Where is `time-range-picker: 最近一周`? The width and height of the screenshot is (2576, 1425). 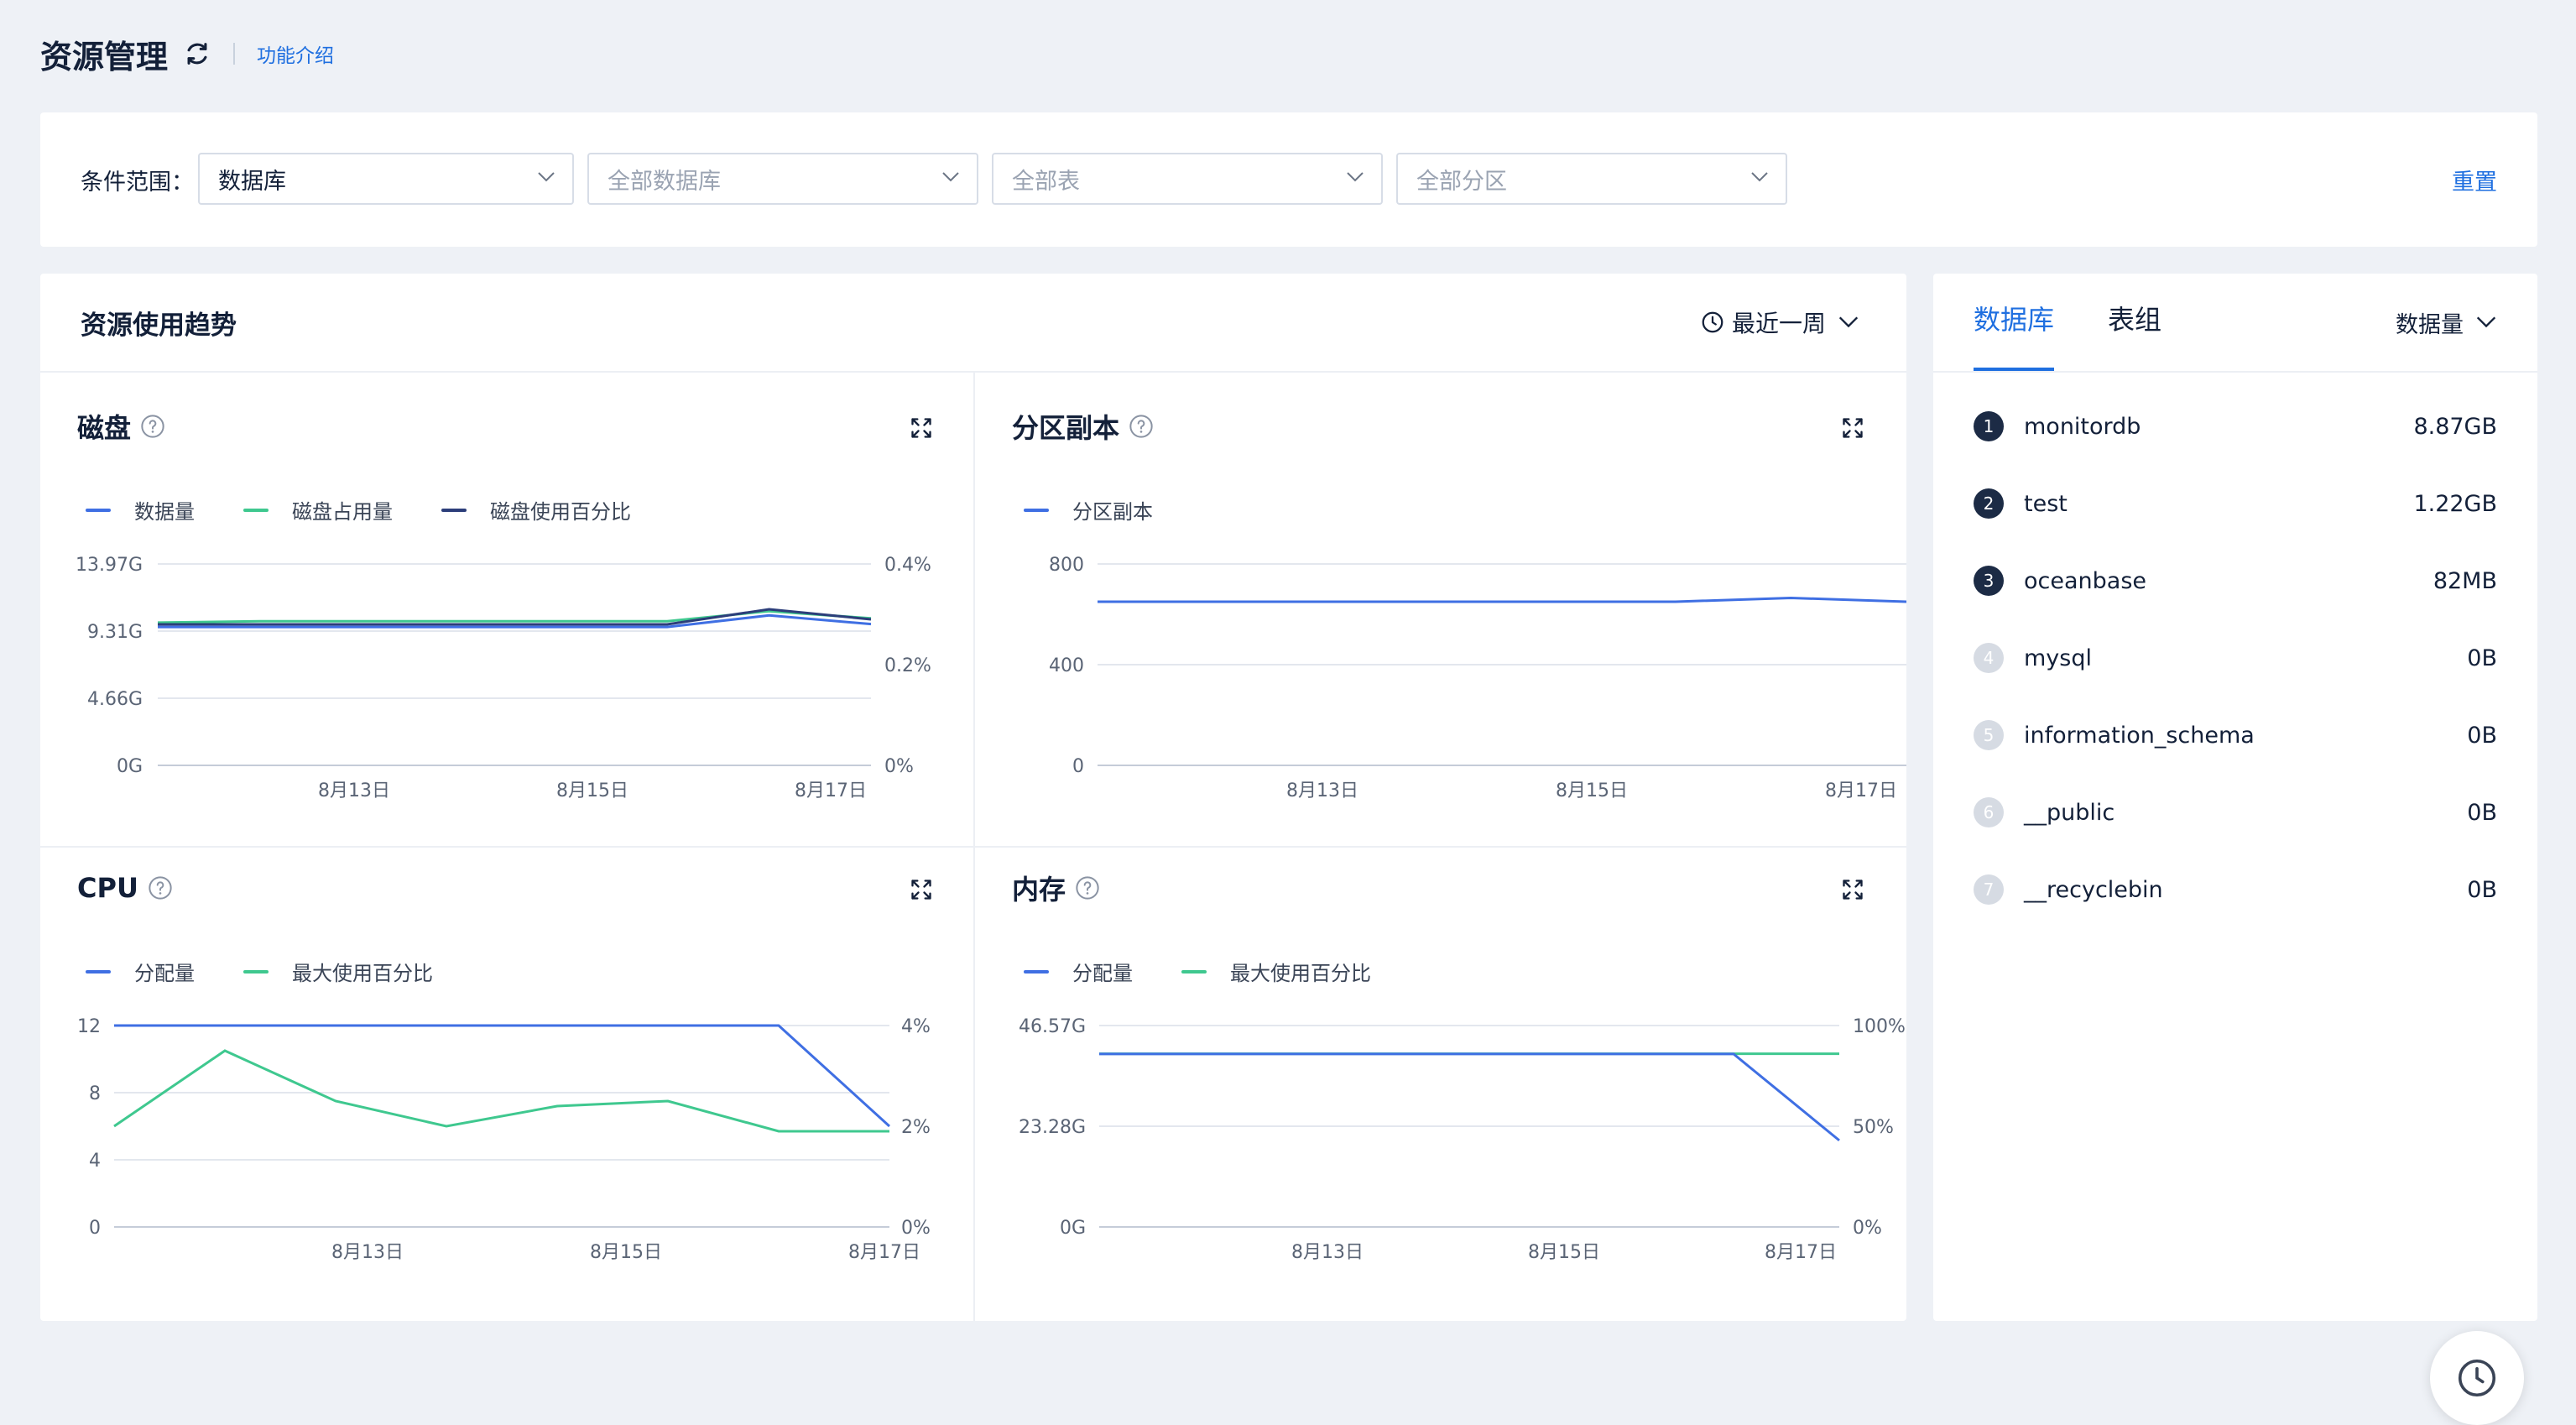 time-range-picker: 最近一周 is located at coordinates (1779, 322).